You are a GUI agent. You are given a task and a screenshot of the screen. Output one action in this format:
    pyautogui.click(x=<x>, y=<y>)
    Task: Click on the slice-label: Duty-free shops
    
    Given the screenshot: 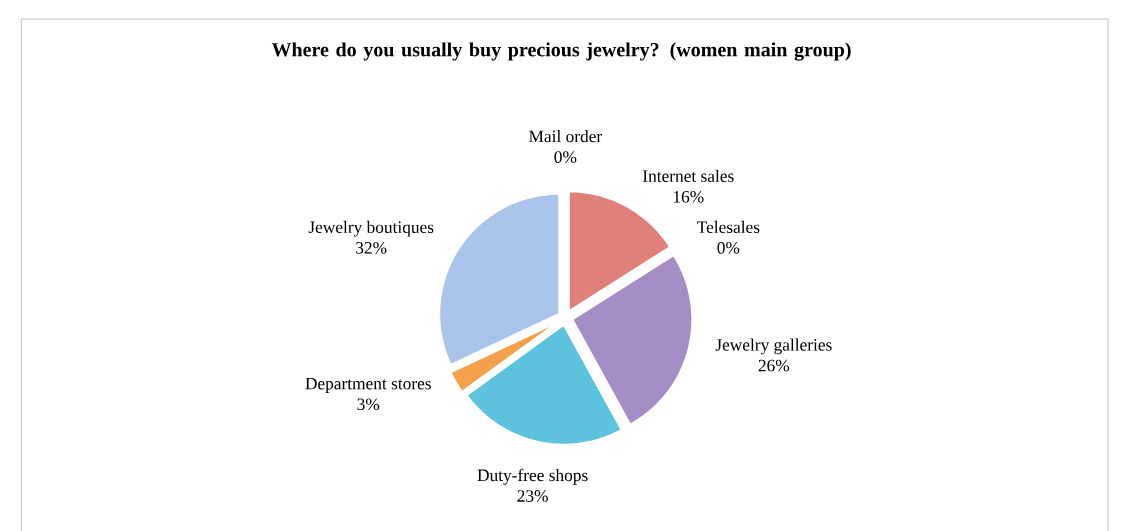 What is the action you would take?
    pyautogui.click(x=532, y=476)
    